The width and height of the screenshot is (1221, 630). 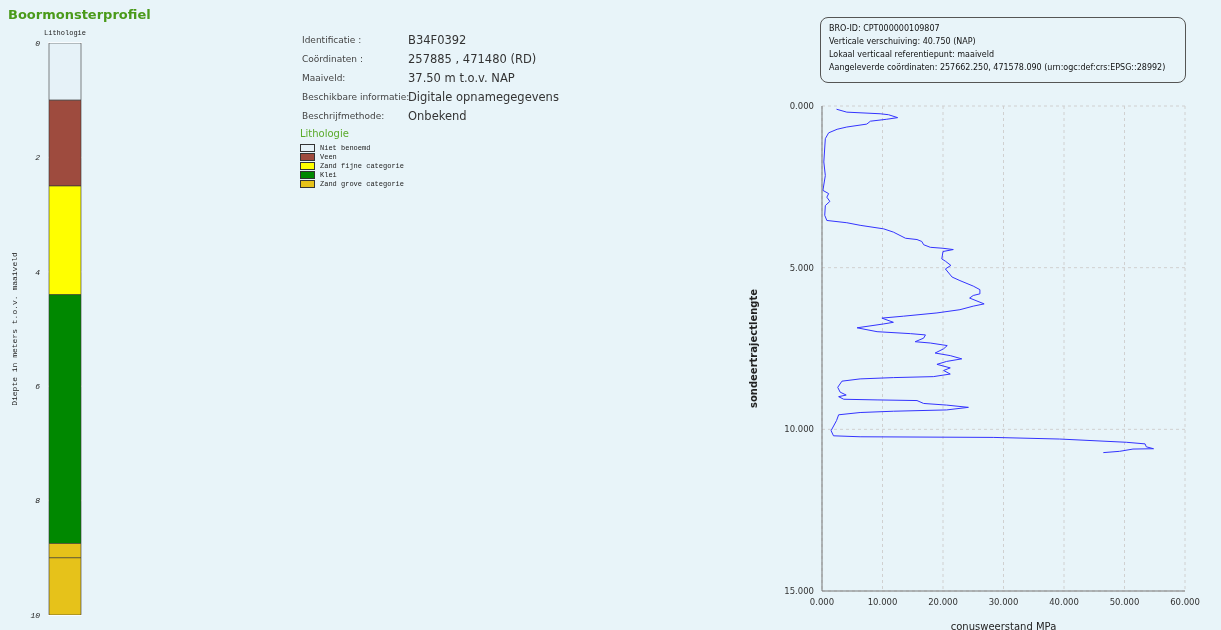 I want to click on y-axis-title: Diepte in meters t.o.v. maaiveld, so click(x=14, y=328).